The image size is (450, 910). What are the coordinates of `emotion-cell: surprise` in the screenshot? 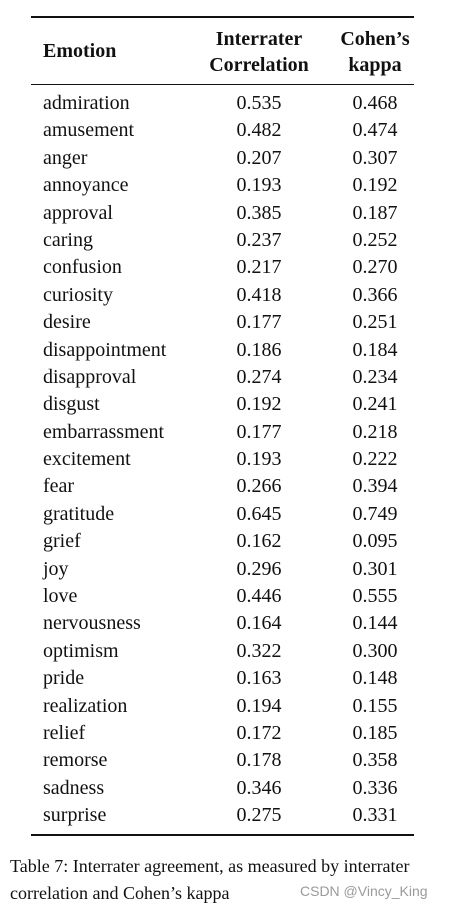 It's located at (75, 815).